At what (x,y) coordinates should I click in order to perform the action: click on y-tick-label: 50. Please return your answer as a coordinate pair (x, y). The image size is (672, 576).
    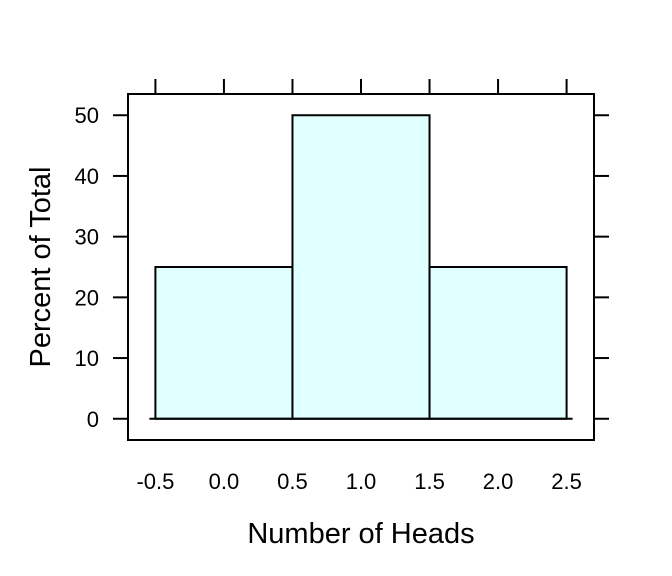
    Looking at the image, I should click on (87, 115).